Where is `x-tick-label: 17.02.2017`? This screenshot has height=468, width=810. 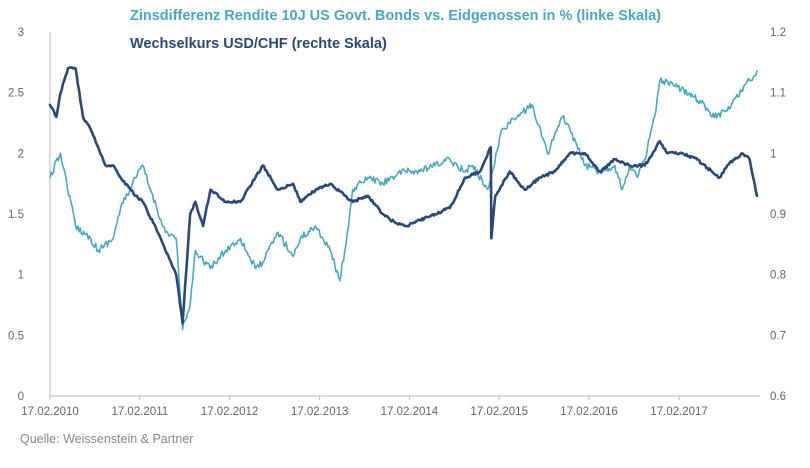
x-tick-label: 17.02.2017 is located at coordinates (679, 412).